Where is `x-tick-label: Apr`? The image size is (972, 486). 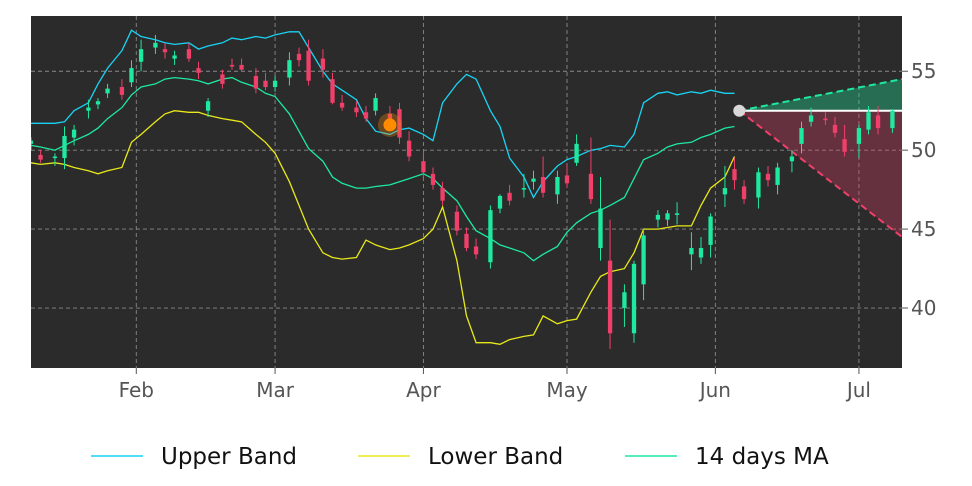
x-tick-label: Apr is located at coordinates (423, 390).